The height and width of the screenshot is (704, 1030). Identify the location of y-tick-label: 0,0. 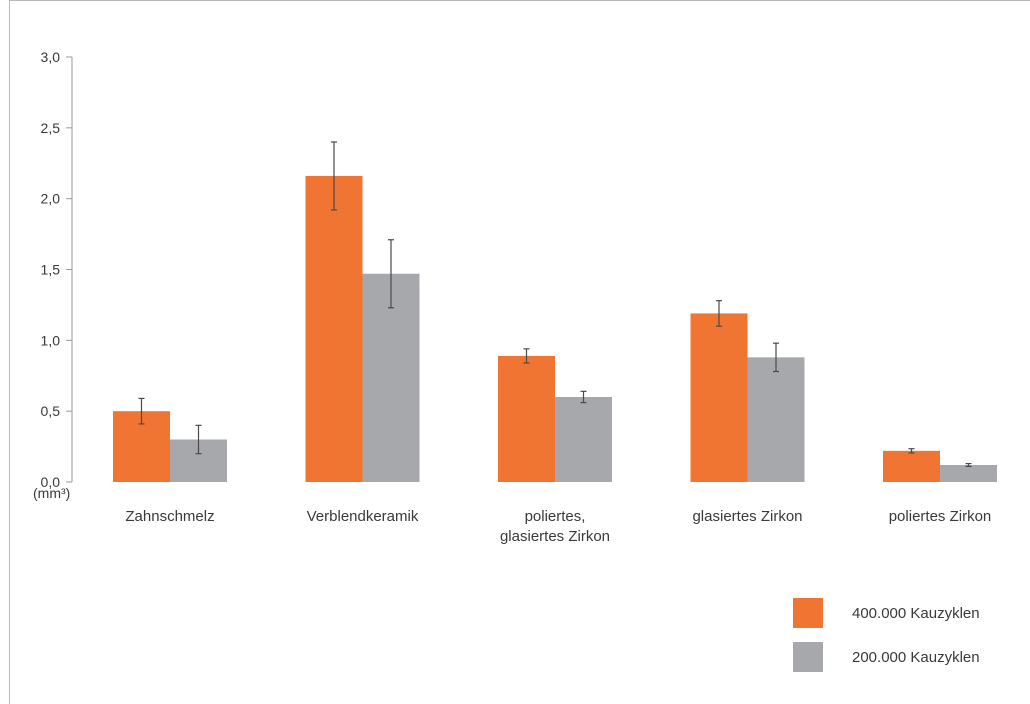
(51, 482).